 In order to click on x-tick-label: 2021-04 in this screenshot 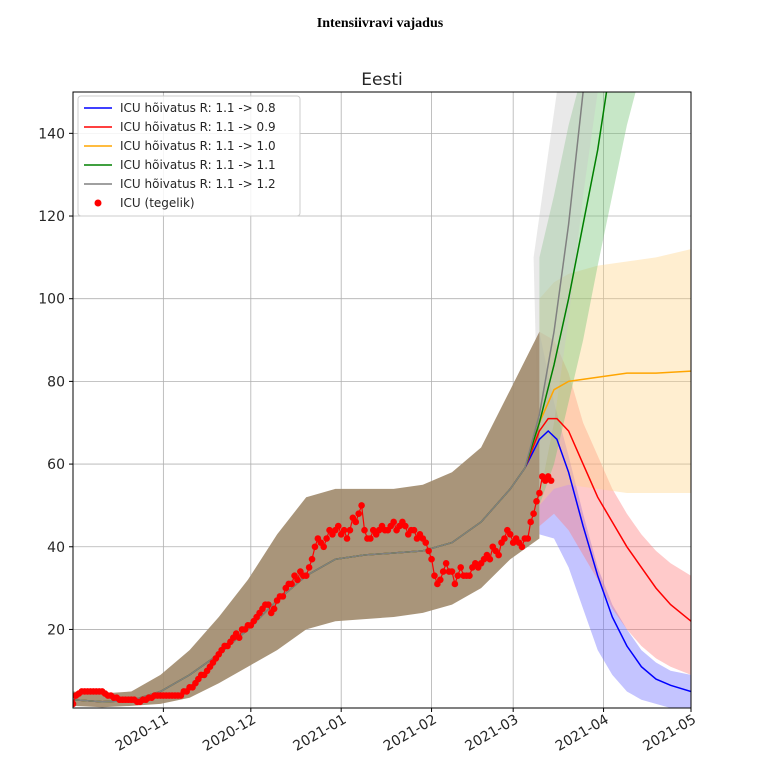, I will do `click(582, 733)`.